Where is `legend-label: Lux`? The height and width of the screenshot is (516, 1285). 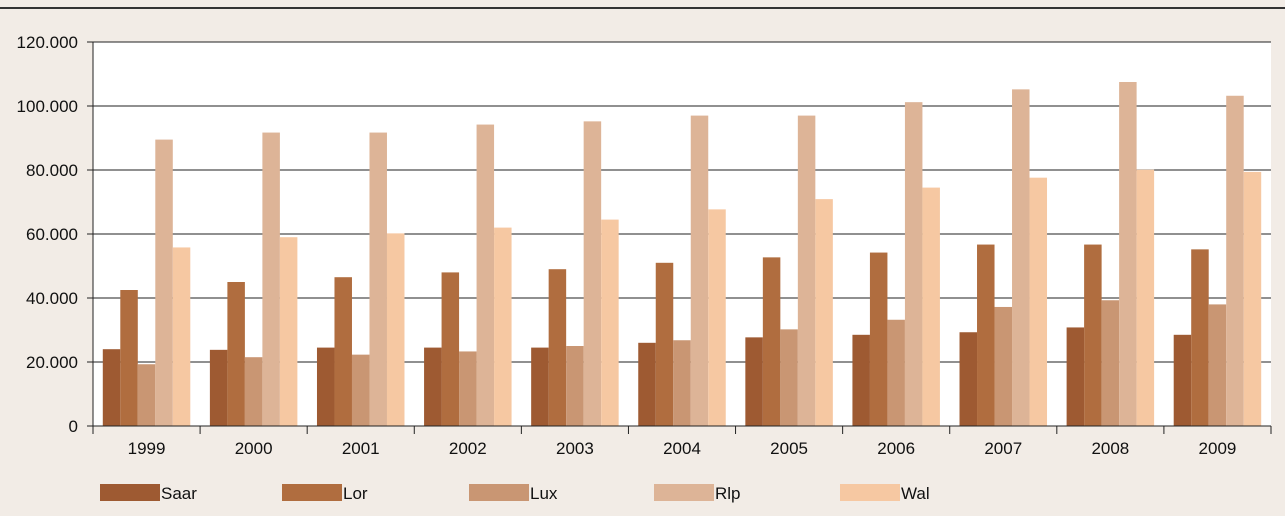
legend-label: Lux is located at coordinates (544, 493).